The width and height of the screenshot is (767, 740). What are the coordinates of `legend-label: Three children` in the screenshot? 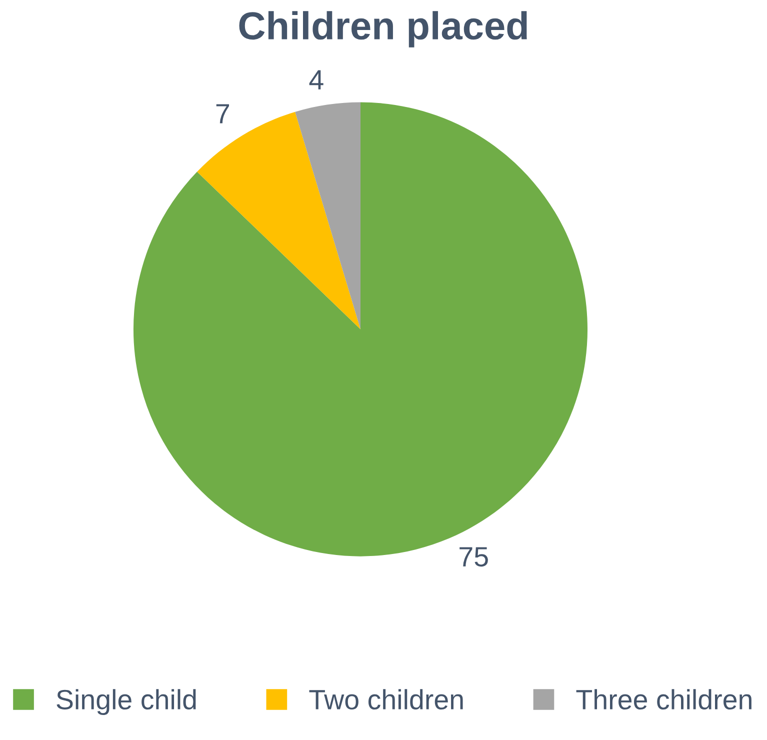 It's located at (664, 699).